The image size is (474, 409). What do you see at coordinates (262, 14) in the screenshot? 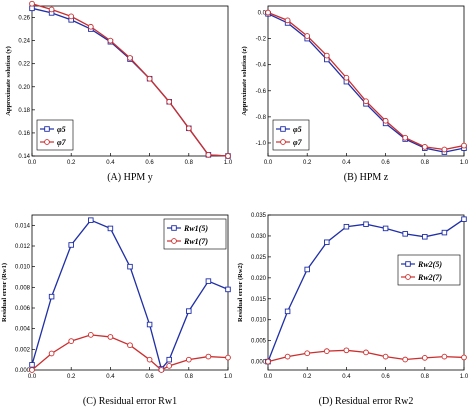
I see `y-tick-label: 0.0` at bounding box center [262, 14].